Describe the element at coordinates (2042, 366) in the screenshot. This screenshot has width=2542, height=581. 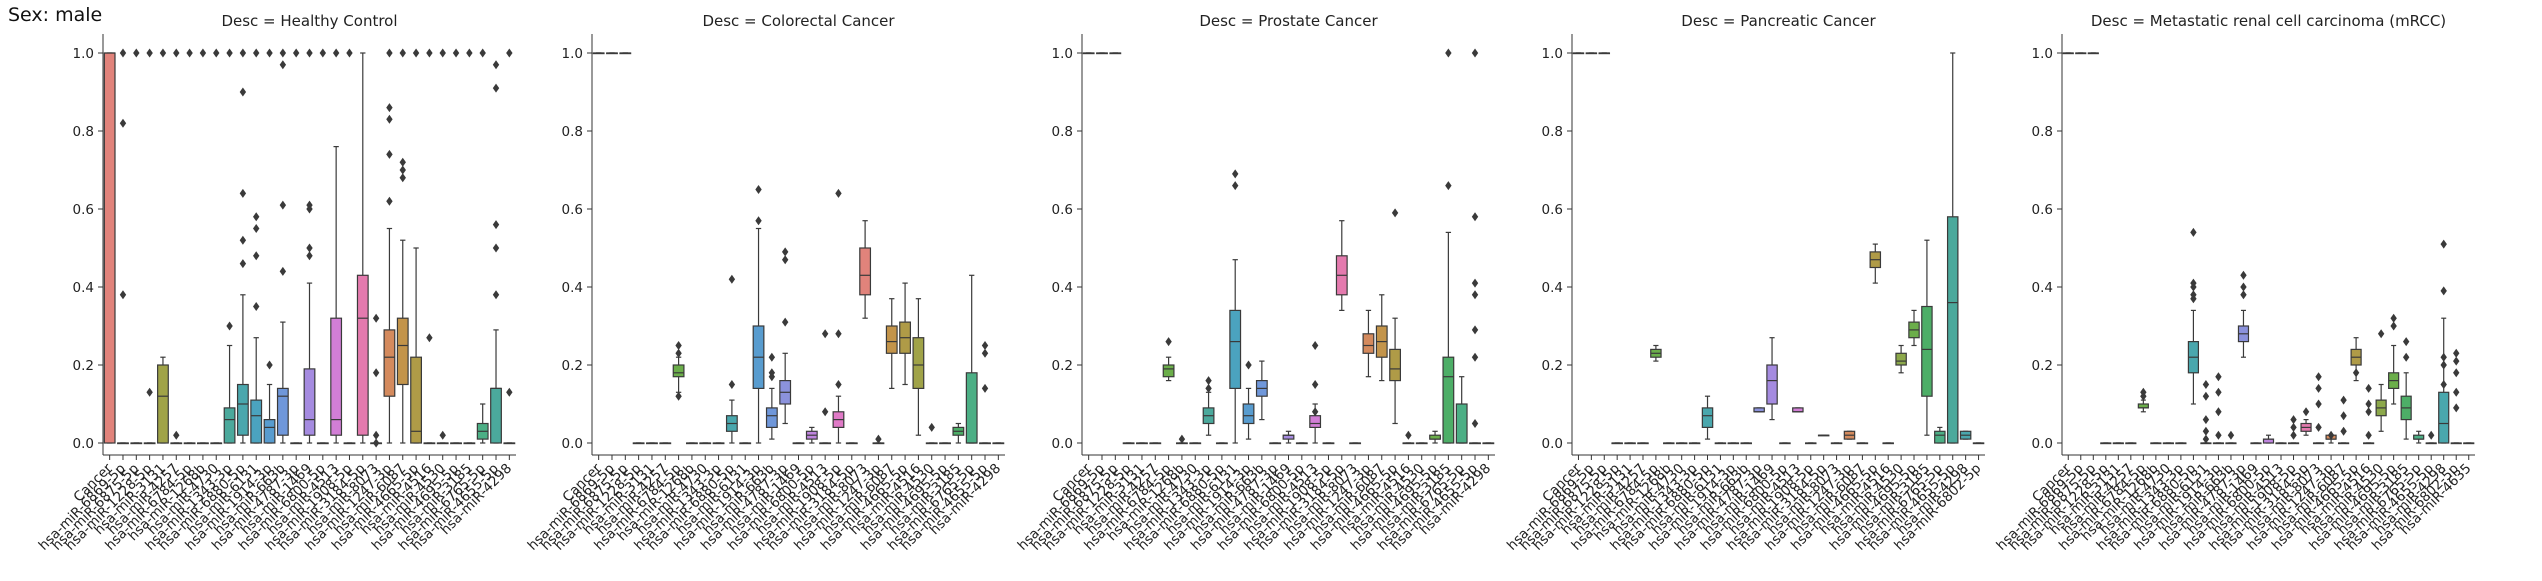
I see `y-tick-label: 0.2` at that location.